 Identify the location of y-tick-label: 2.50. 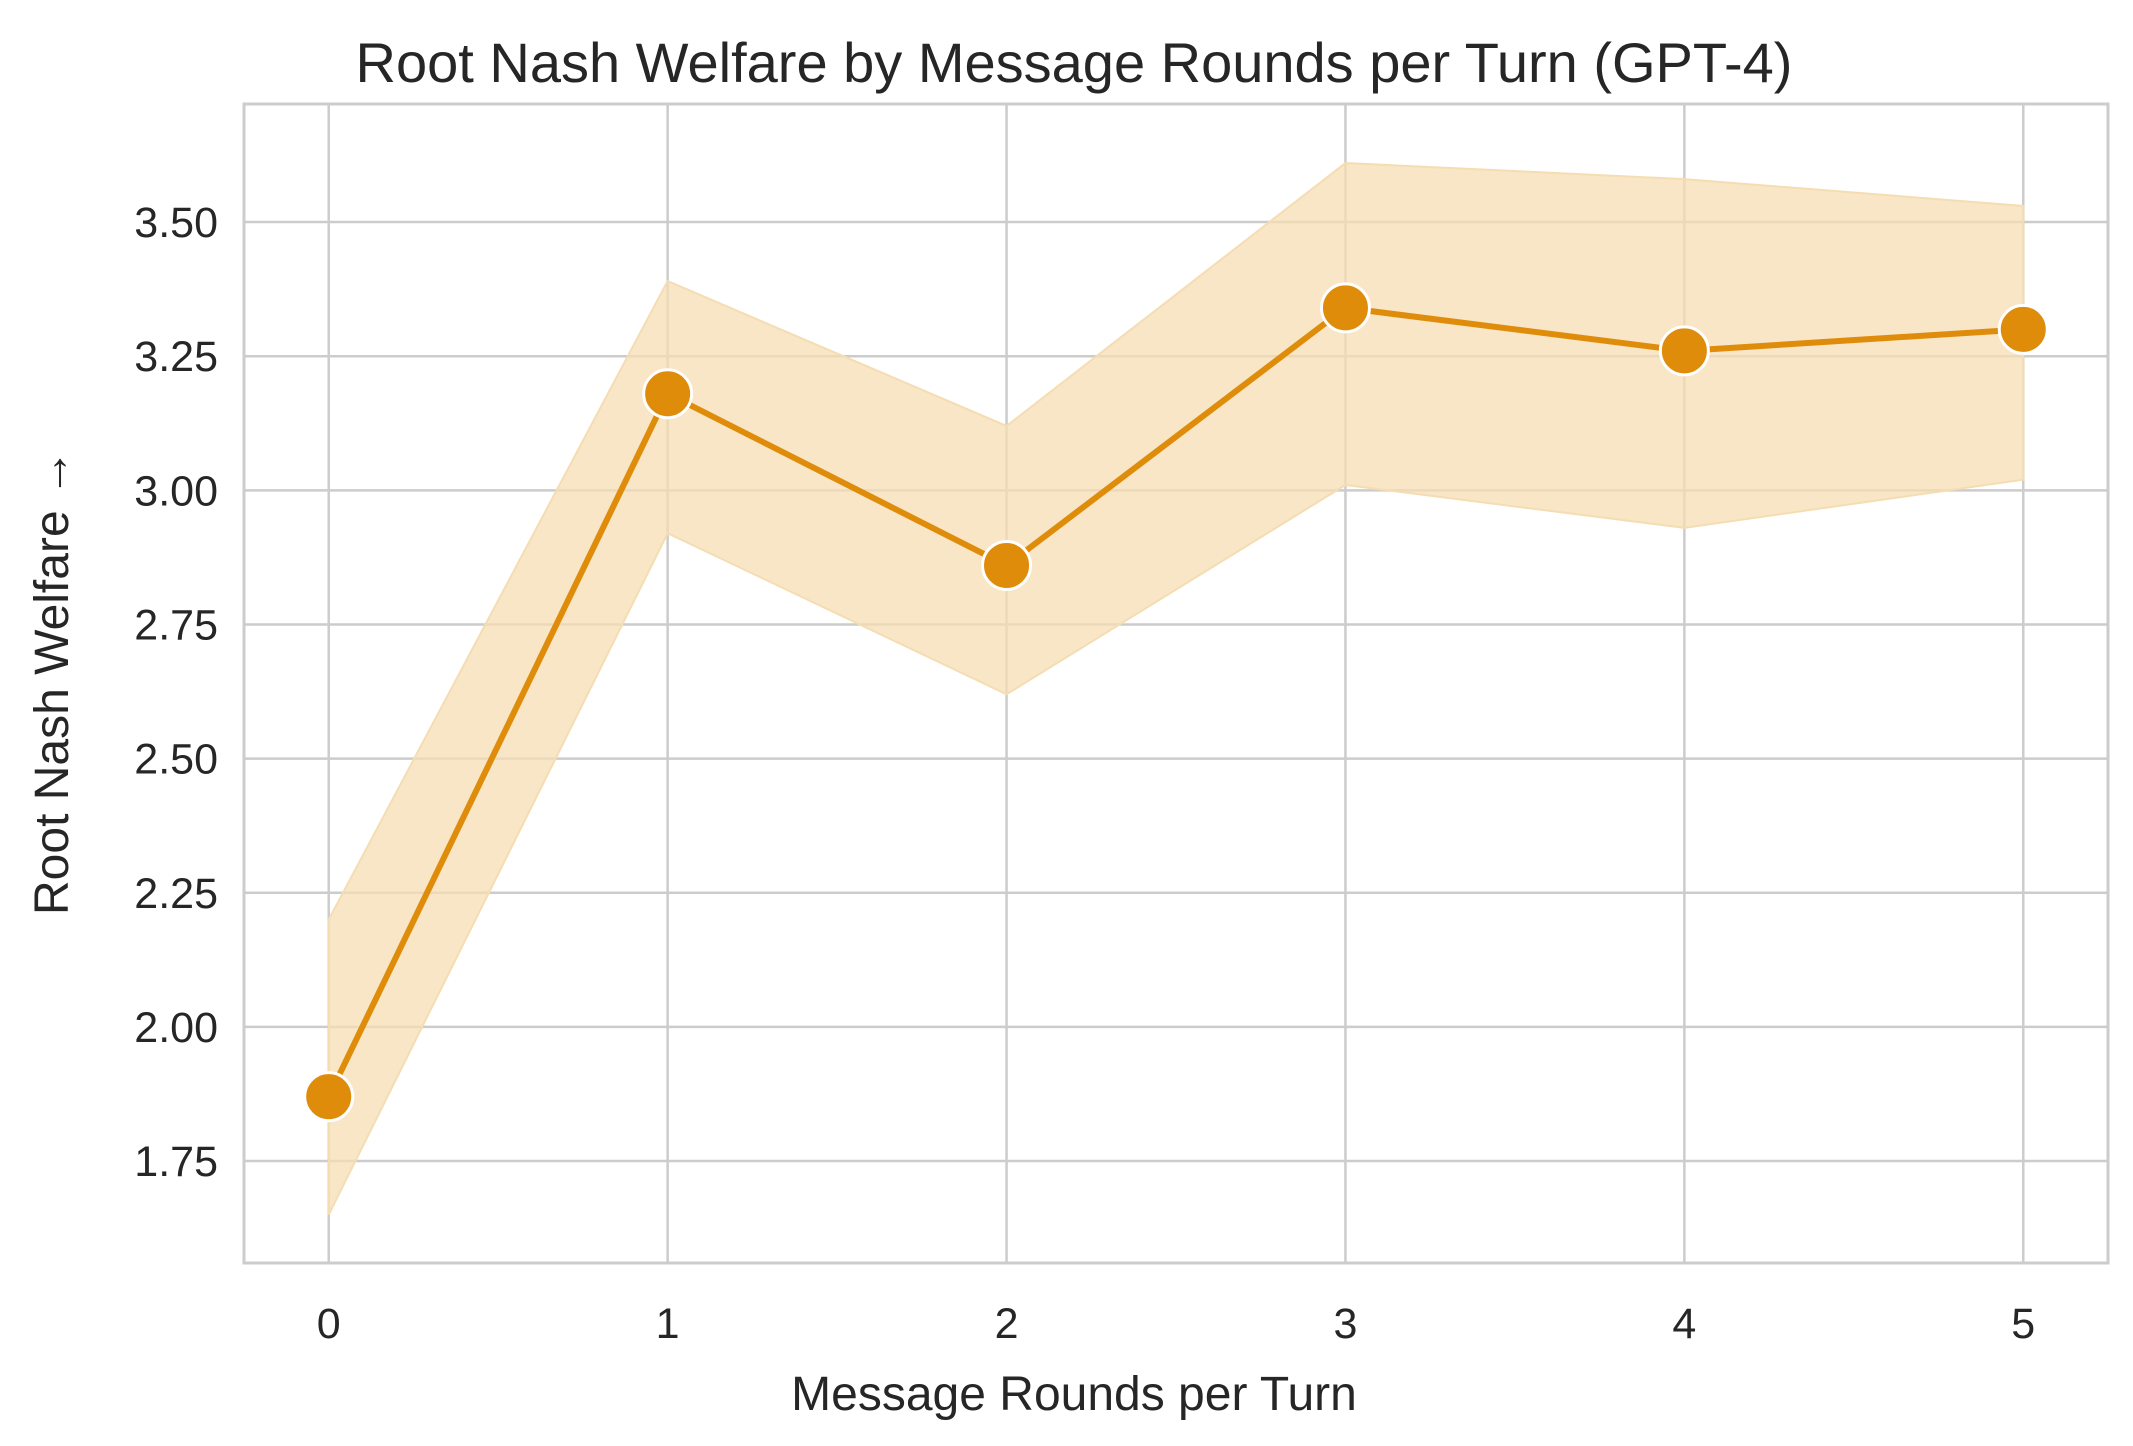
(176, 760).